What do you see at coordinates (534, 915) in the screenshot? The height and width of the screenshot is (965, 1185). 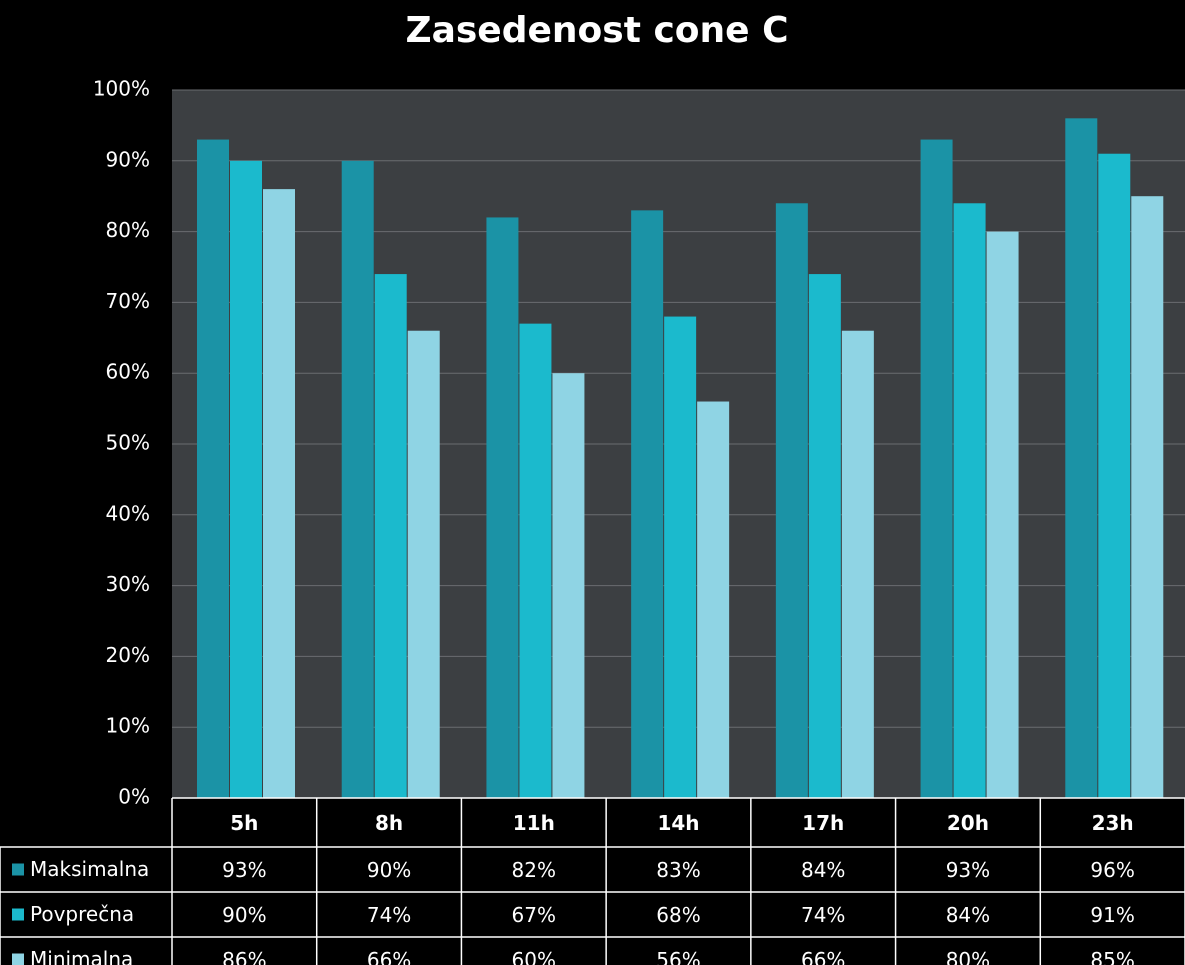 I see `table-cell: 67%` at bounding box center [534, 915].